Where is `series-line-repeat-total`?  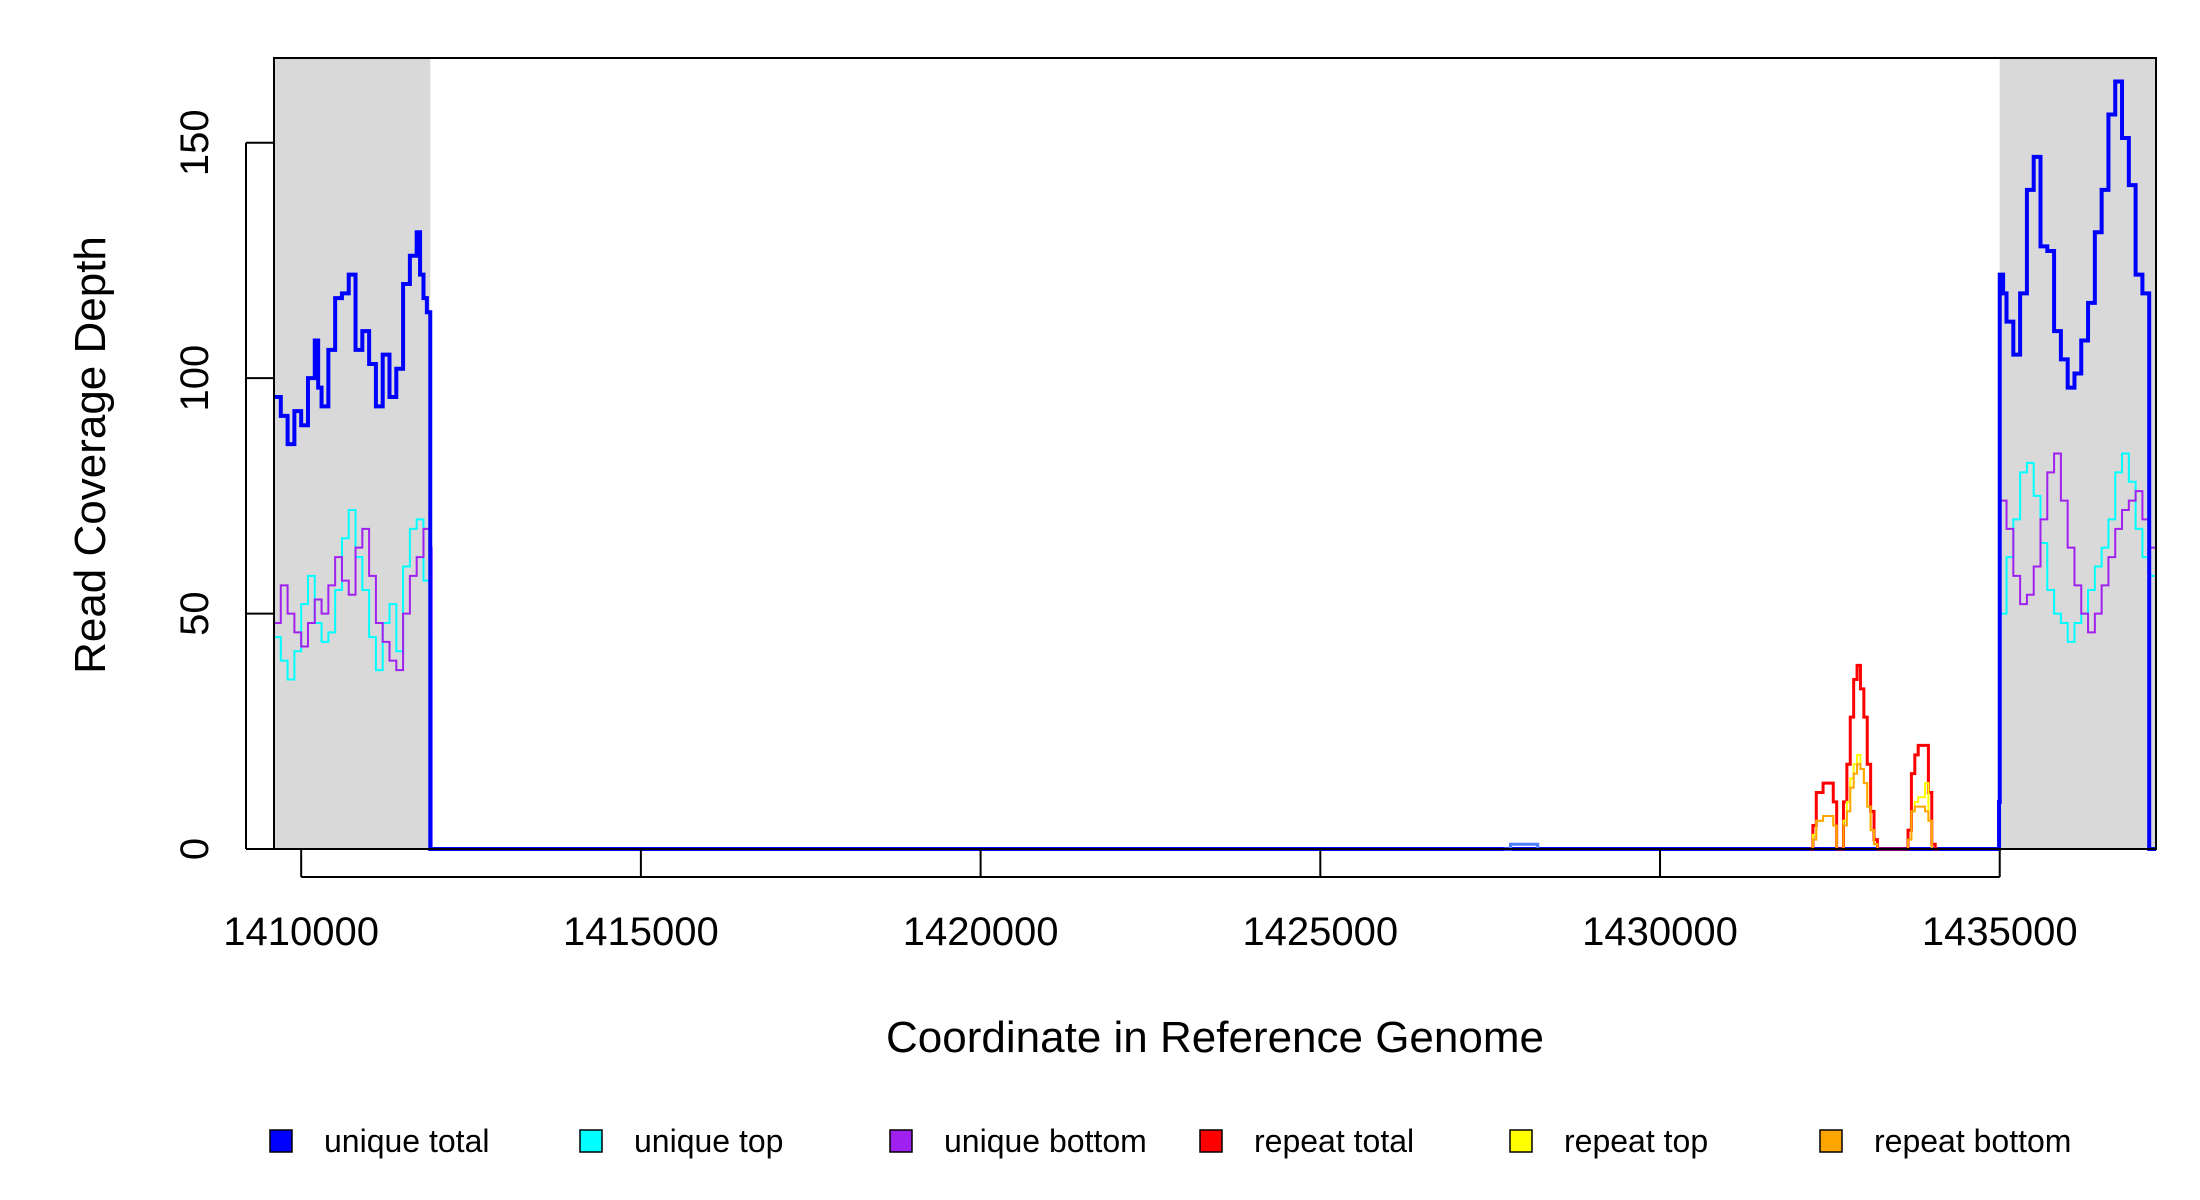
series-line-repeat-total is located at coordinates (1874, 757).